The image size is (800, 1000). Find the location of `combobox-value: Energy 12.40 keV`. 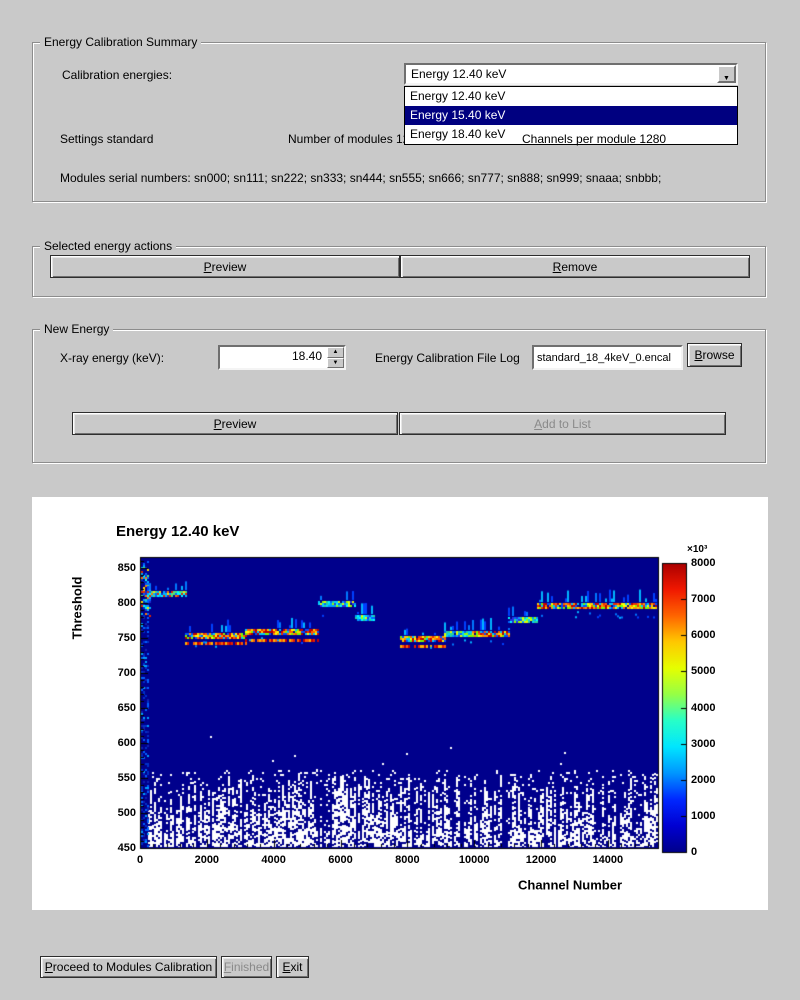

combobox-value: Energy 12.40 keV is located at coordinates (459, 74).